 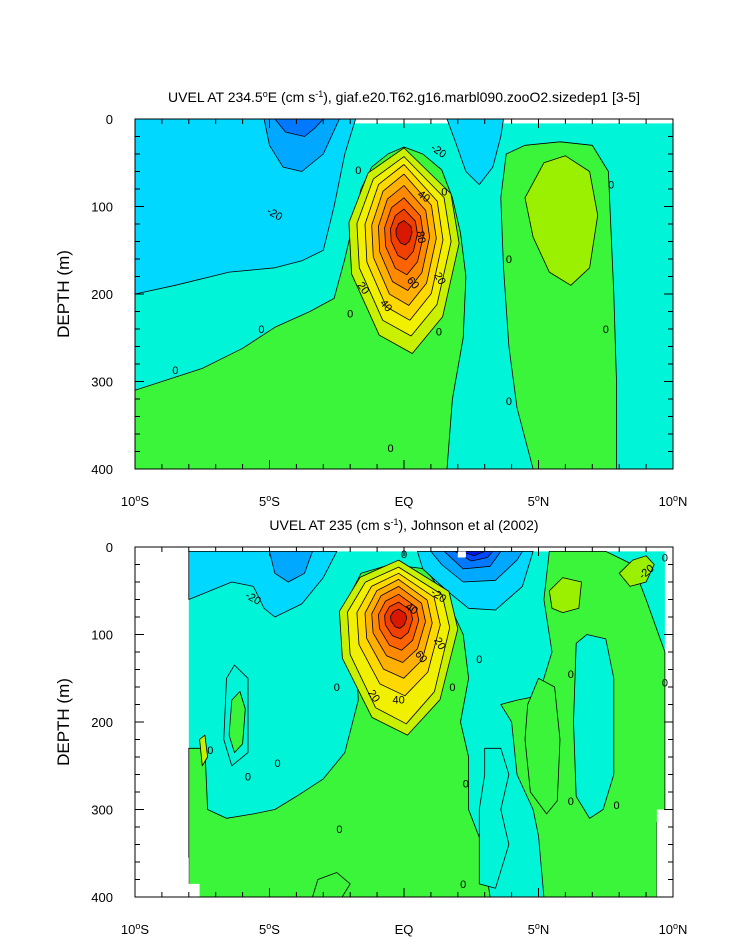 What do you see at coordinates (421, 237) in the screenshot?
I see `contour-label: 80` at bounding box center [421, 237].